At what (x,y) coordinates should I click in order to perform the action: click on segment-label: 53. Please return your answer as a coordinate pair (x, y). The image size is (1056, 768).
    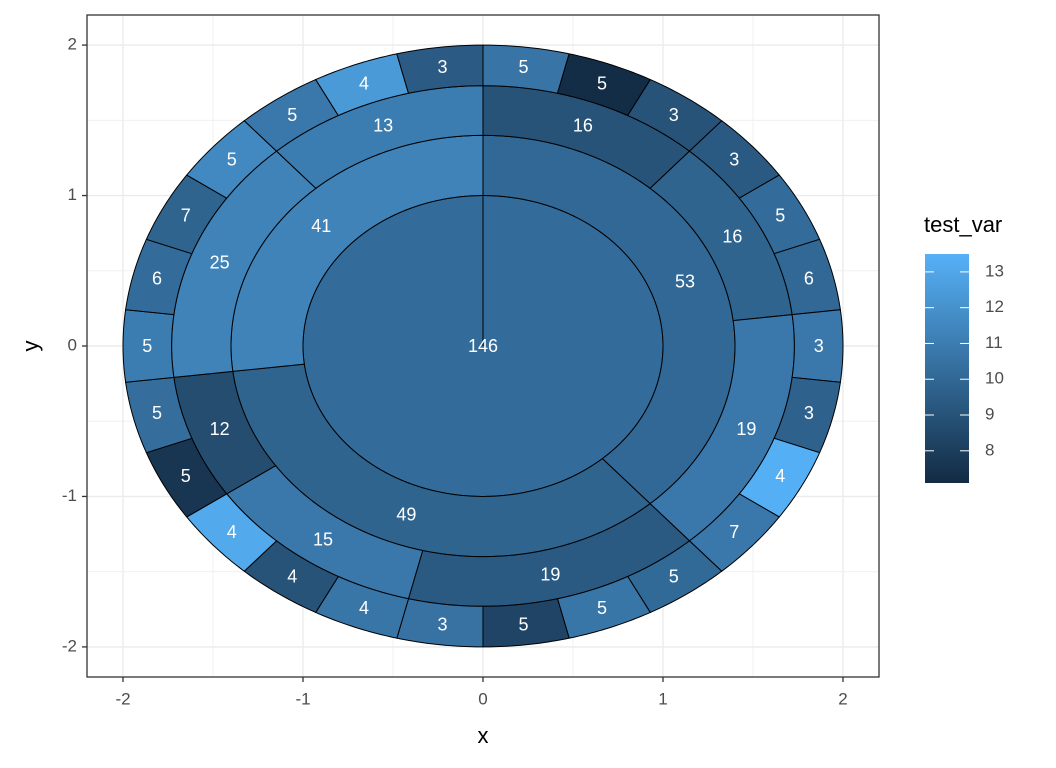
    Looking at the image, I should click on (685, 282).